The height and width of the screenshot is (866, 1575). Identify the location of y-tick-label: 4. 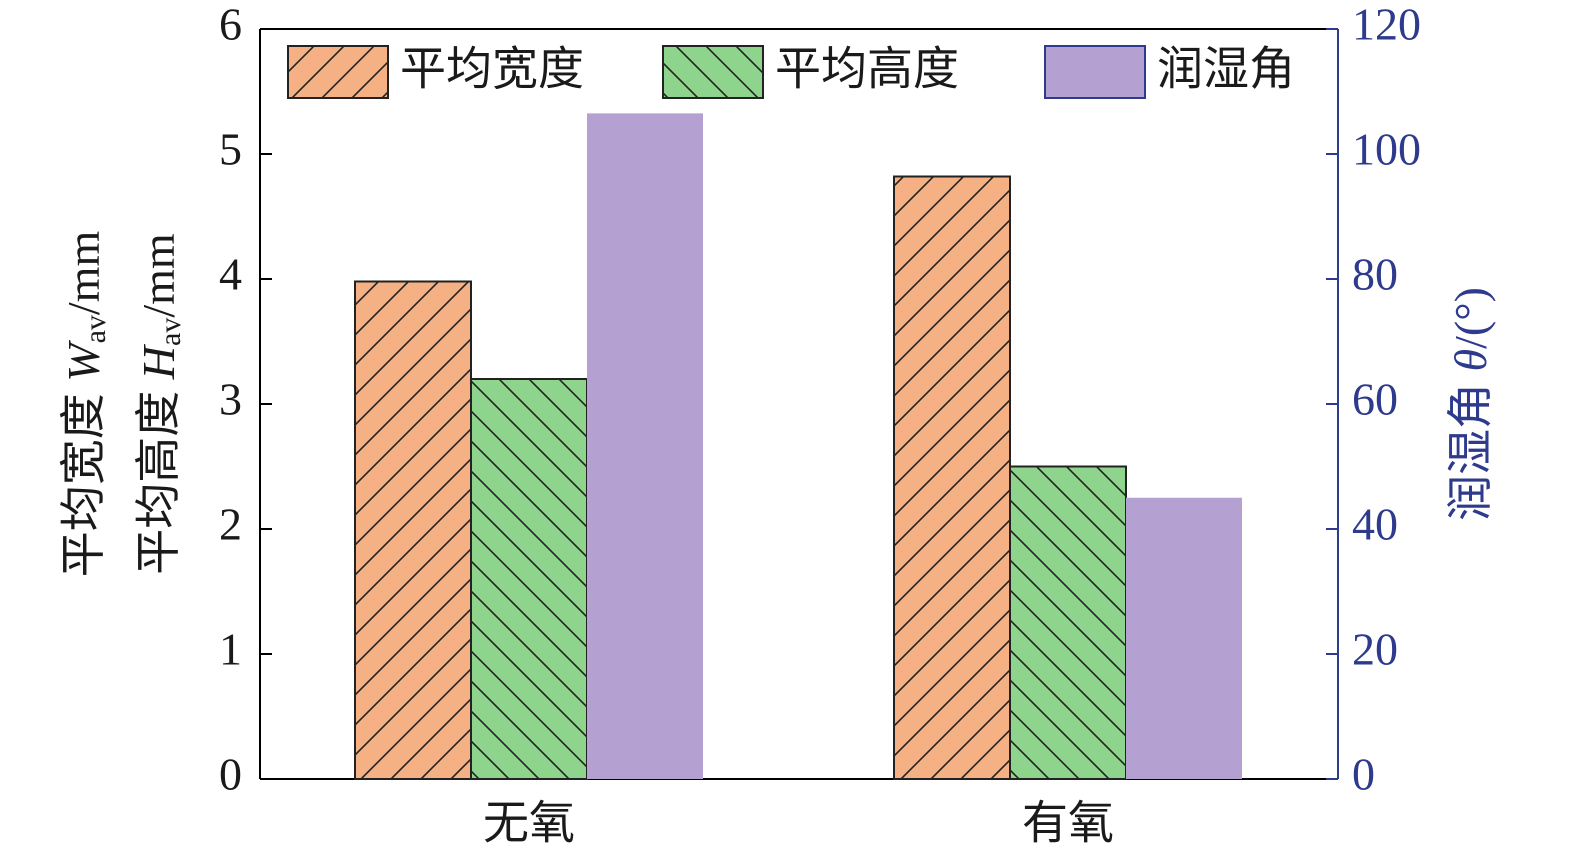
(230, 274).